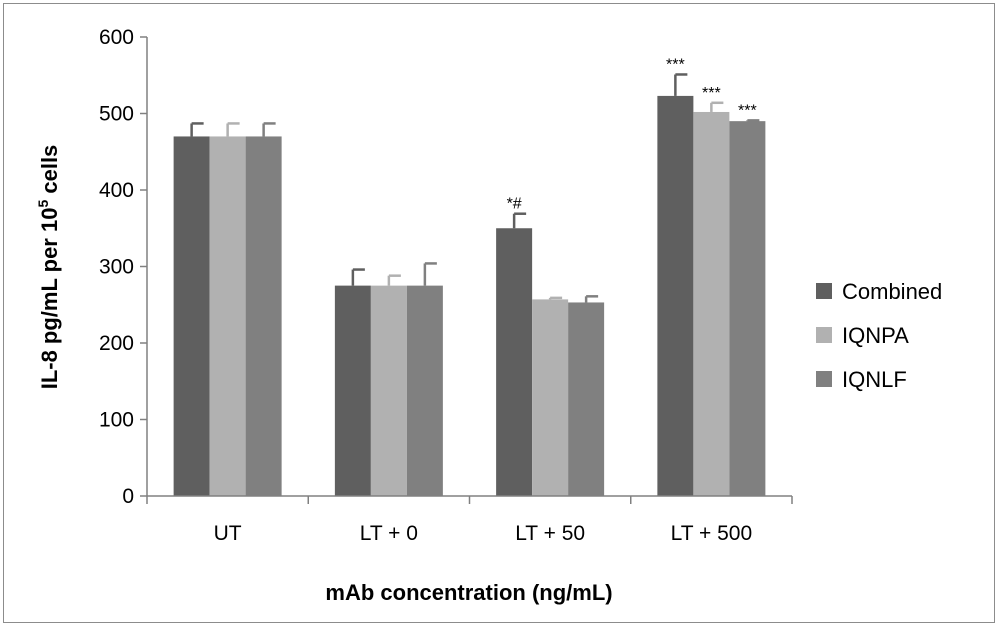 Image resolution: width=1000 pixels, height=628 pixels. I want to click on y-axis-title-superscript: 5, so click(43, 204).